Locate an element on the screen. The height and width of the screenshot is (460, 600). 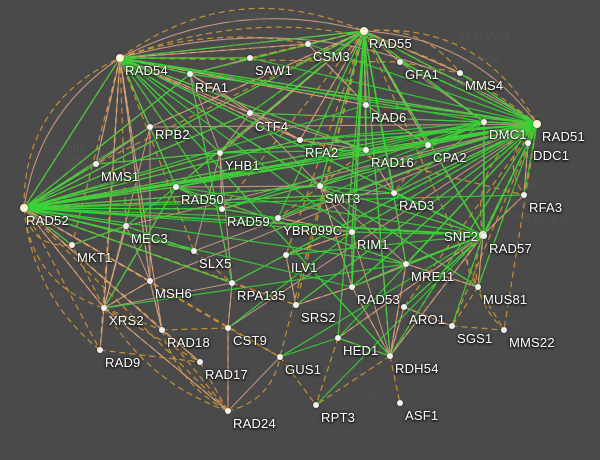
graph-node-rad18 is located at coordinates (162, 330).